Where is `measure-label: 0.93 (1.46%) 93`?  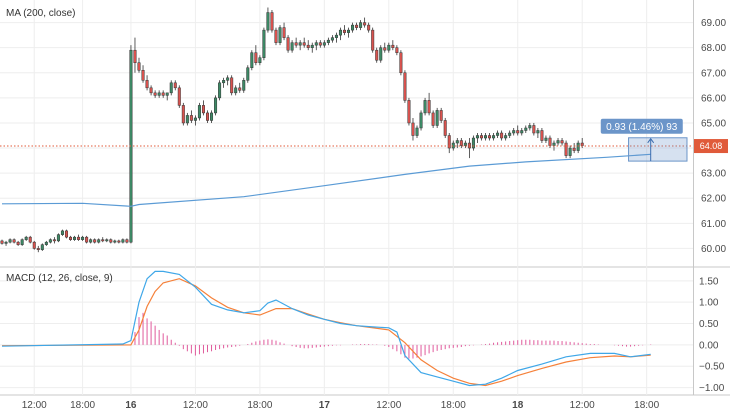
measure-label: 0.93 (1.46%) 93 is located at coordinates (642, 127).